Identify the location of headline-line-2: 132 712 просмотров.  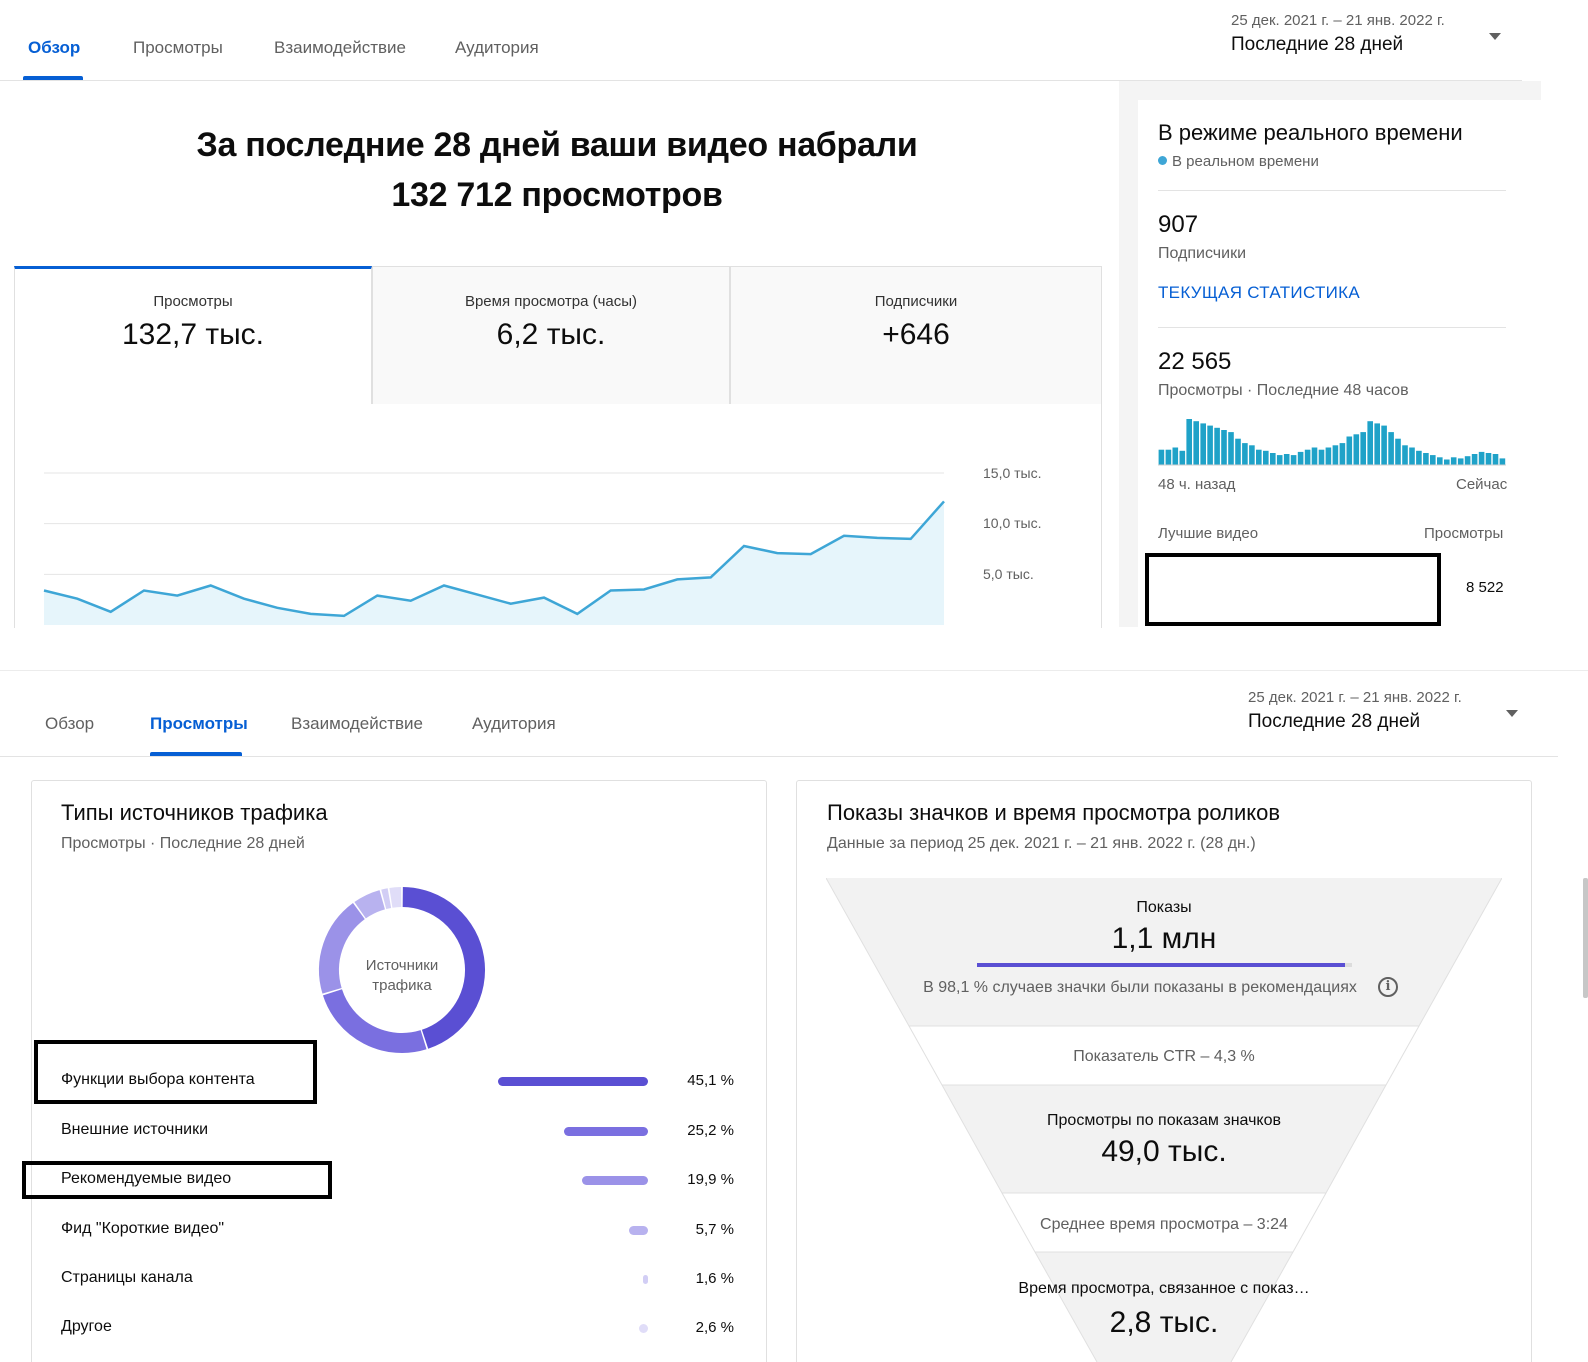
(557, 195).